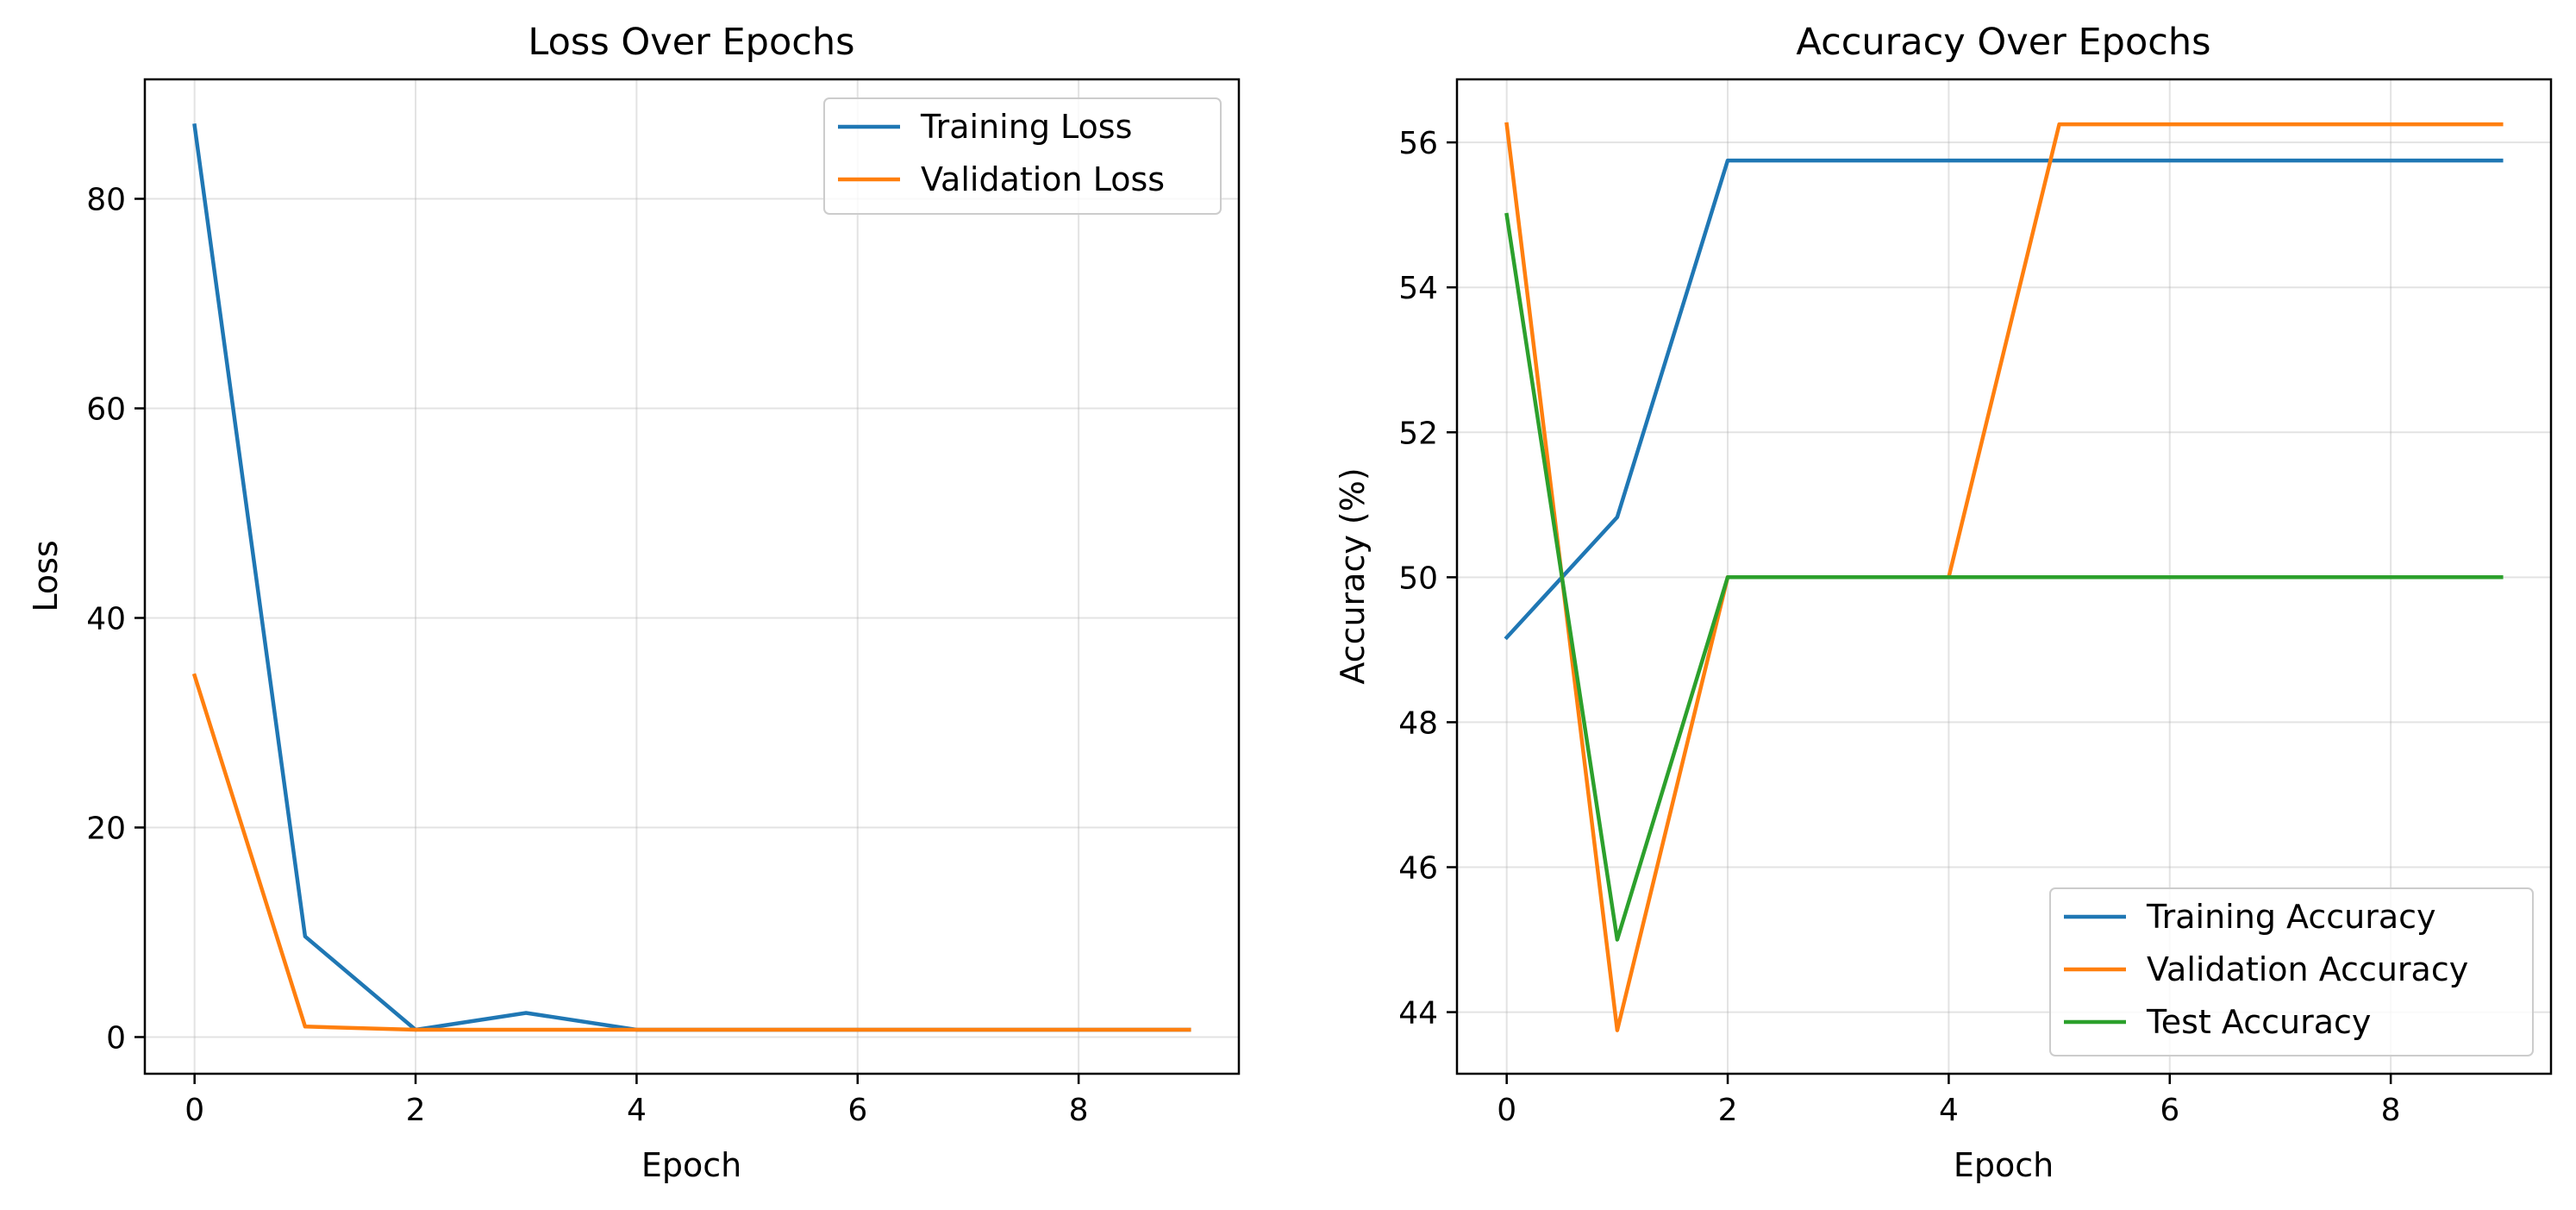 This screenshot has width=2576, height=1210. What do you see at coordinates (116, 1038) in the screenshot?
I see `loss-y-tick-label: 0` at bounding box center [116, 1038].